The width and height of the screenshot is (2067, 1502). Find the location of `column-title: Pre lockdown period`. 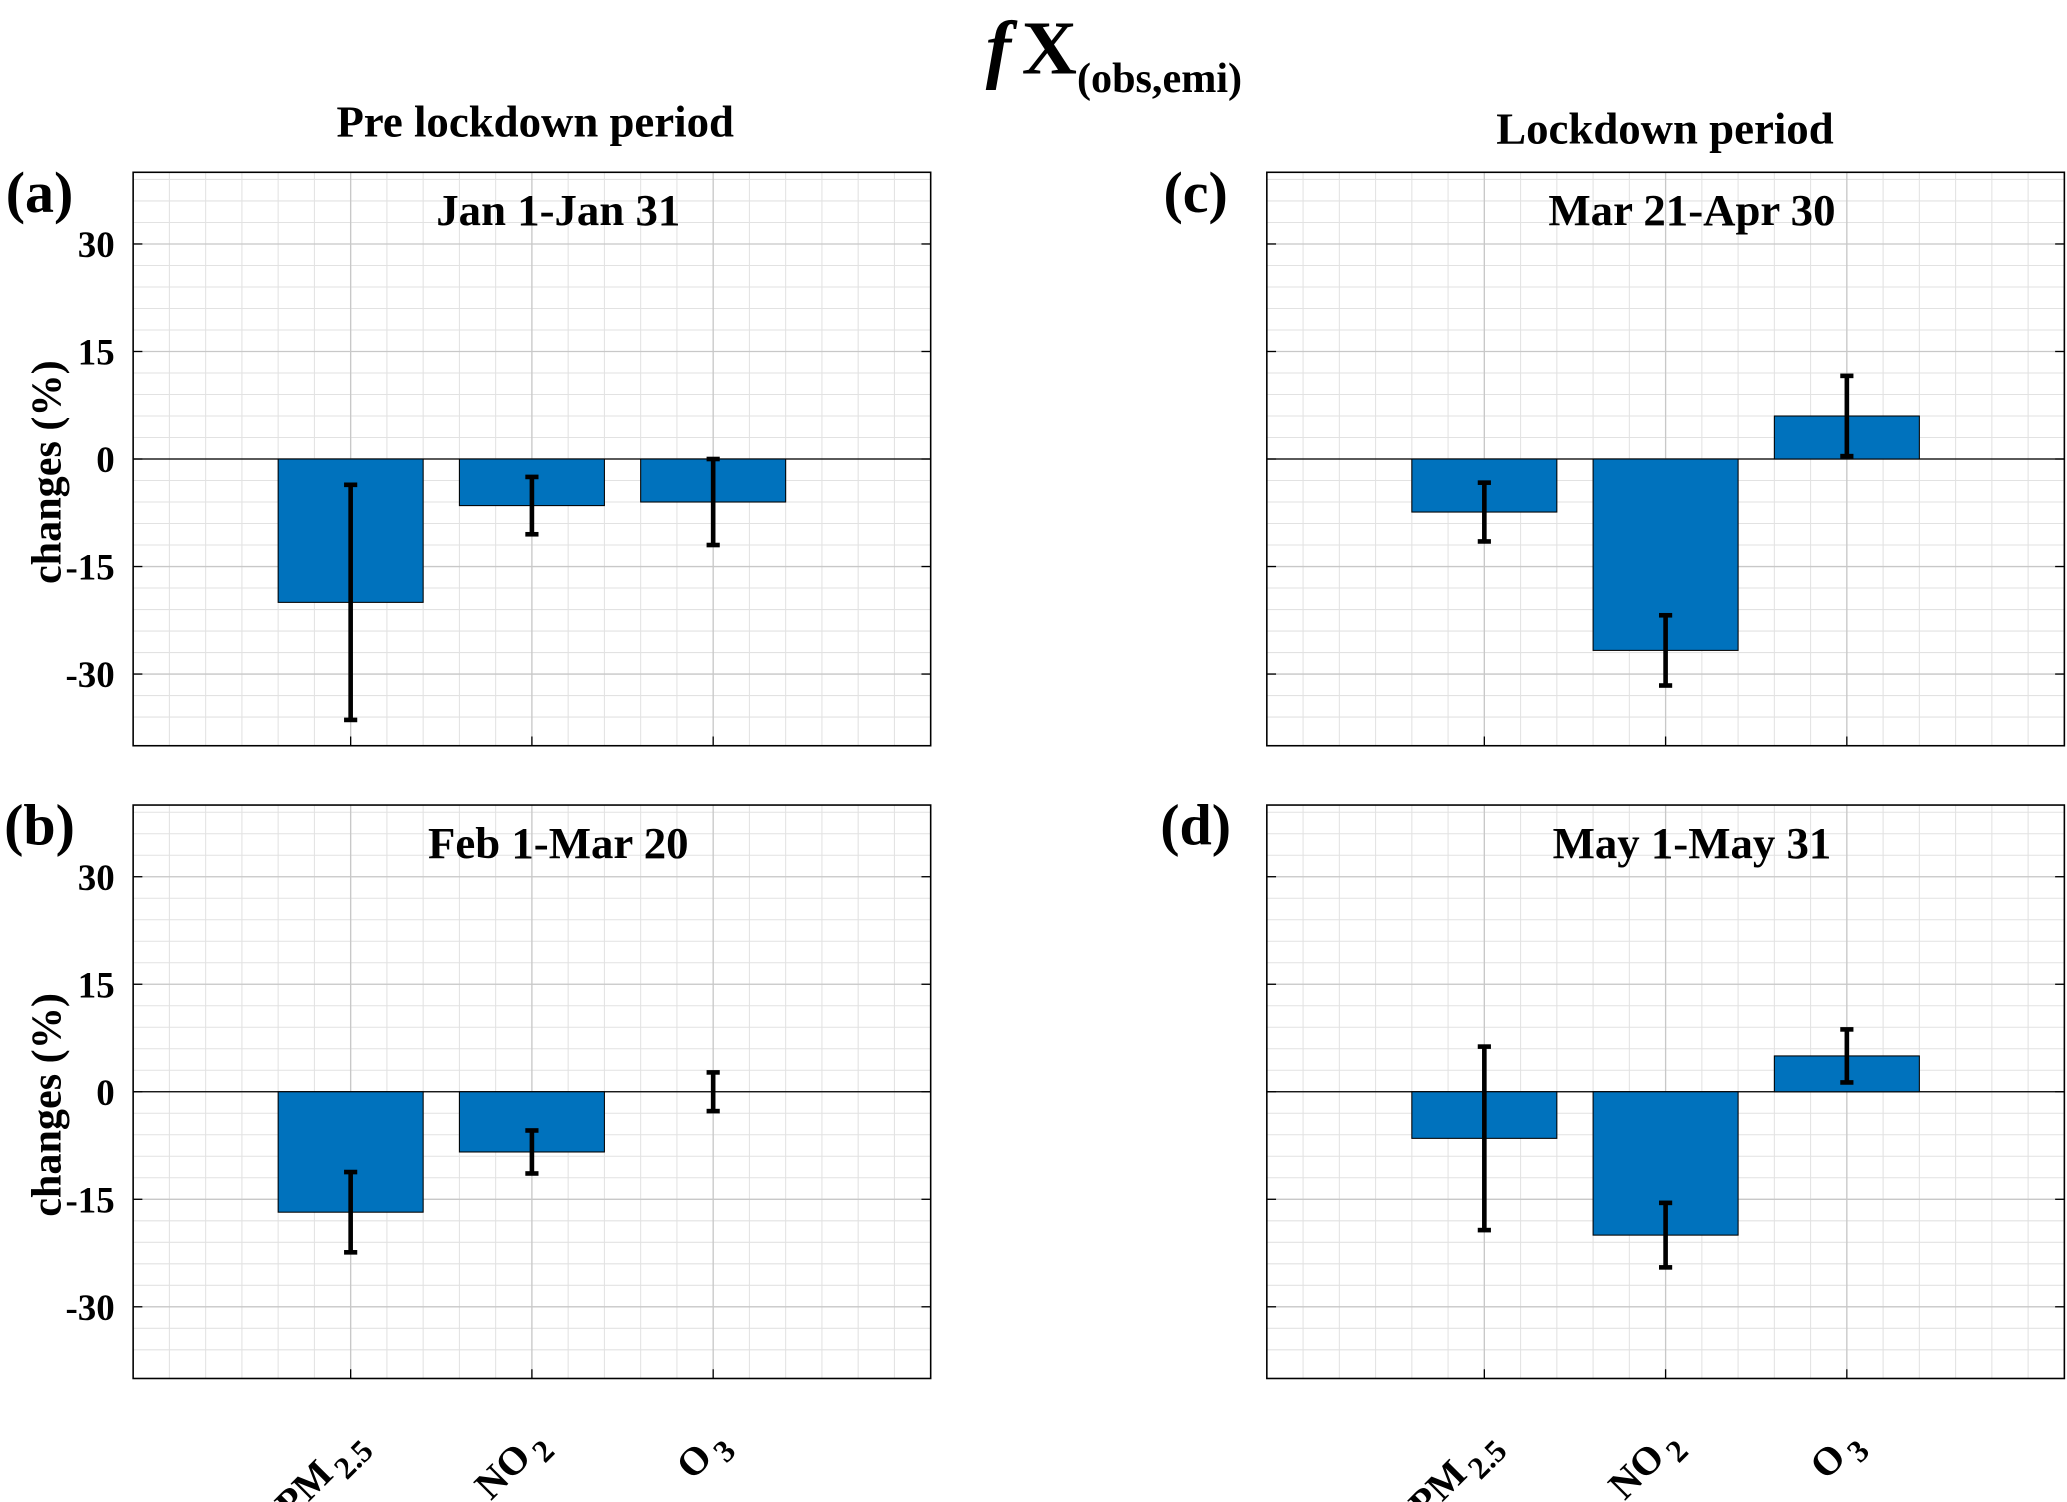

column-title: Pre lockdown period is located at coordinates (535, 122).